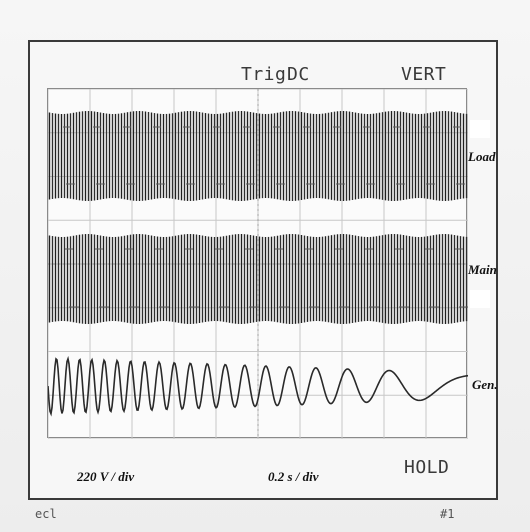 The width and height of the screenshot is (530, 532). Describe the element at coordinates (480, 129) in the screenshot. I see `load-label-mask` at that location.